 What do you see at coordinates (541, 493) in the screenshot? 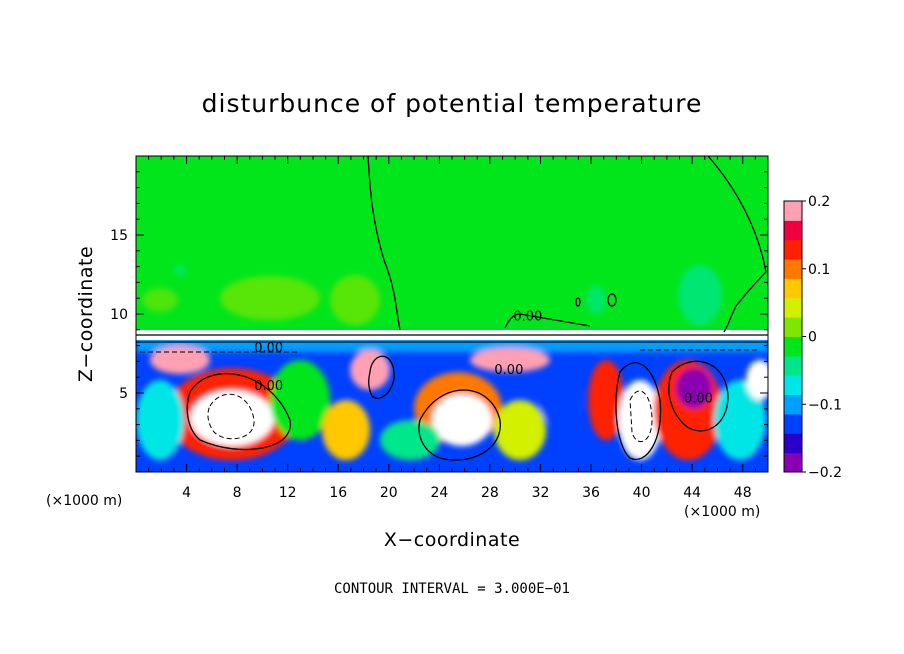
I see `x-tick-label: 32` at bounding box center [541, 493].